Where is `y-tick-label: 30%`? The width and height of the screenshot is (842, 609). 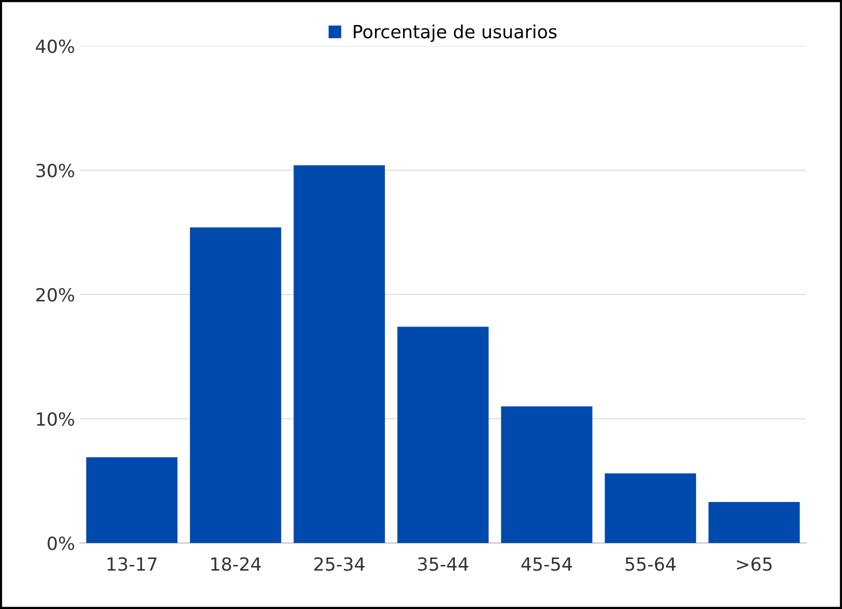
y-tick-label: 30% is located at coordinates (55, 171).